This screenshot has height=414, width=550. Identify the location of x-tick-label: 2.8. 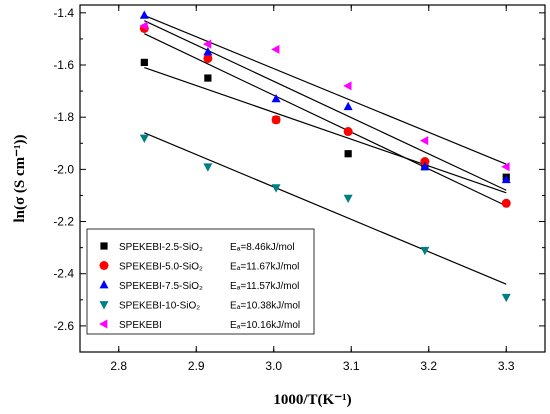
(118, 366).